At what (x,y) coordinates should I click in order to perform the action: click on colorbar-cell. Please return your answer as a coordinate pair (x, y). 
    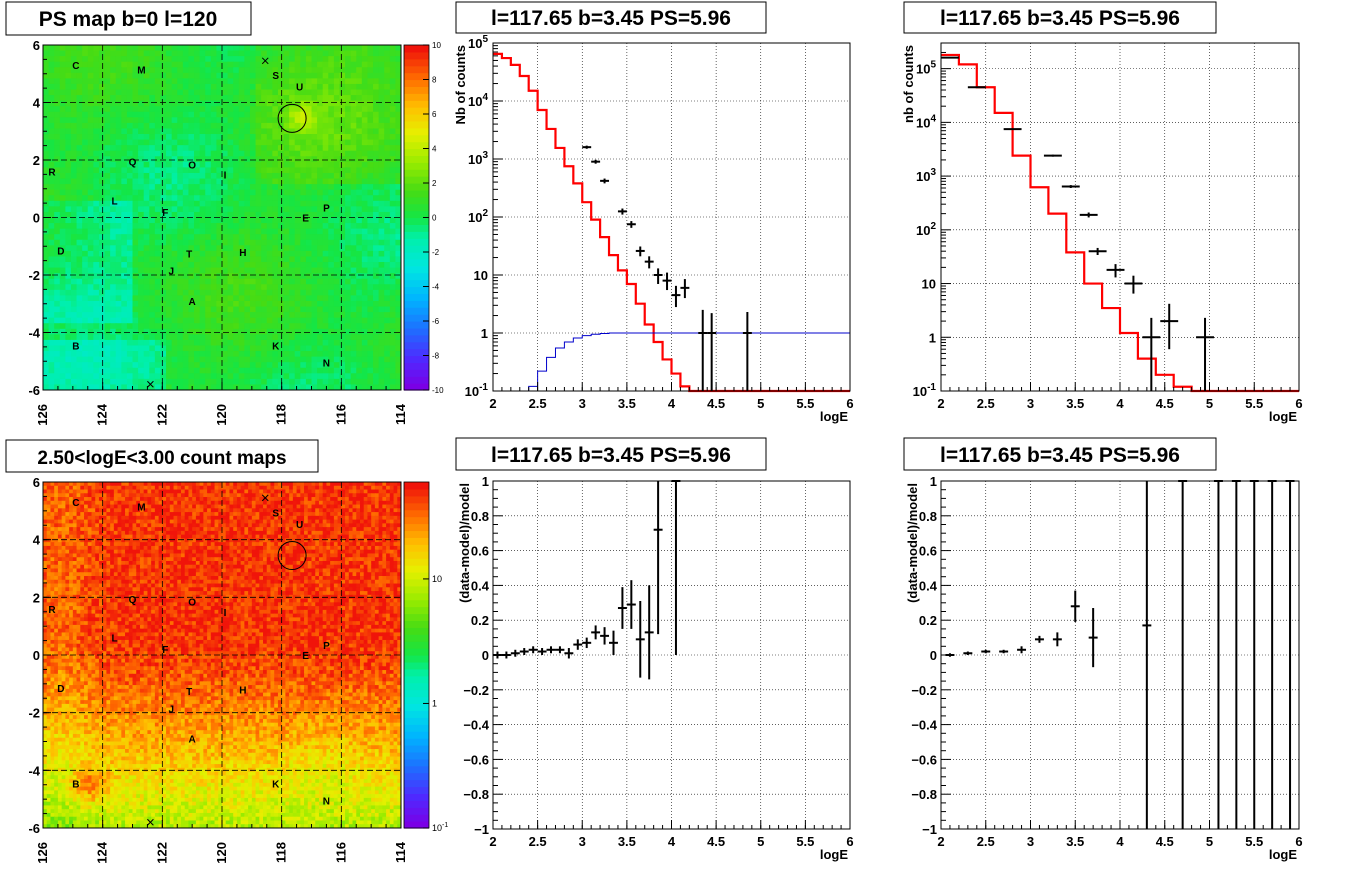
    Looking at the image, I should click on (416, 159).